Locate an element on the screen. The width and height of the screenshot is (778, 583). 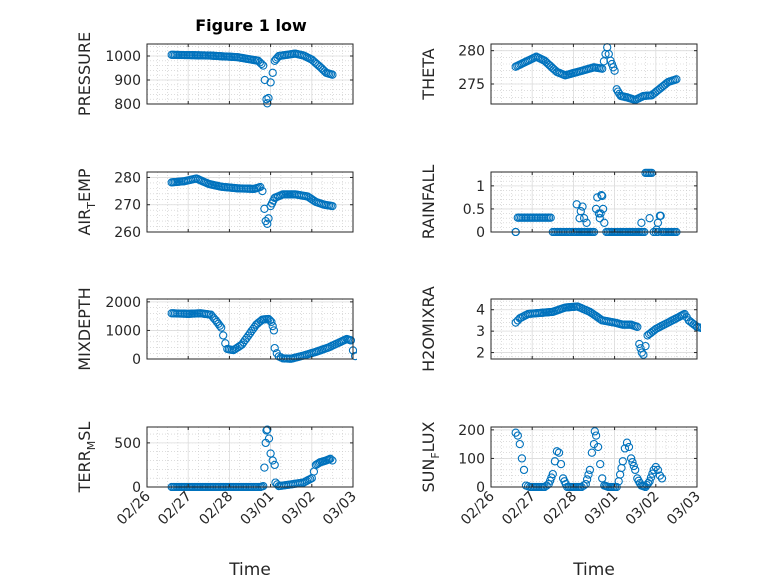
y-tick-label: 3 is located at coordinates (480, 332).